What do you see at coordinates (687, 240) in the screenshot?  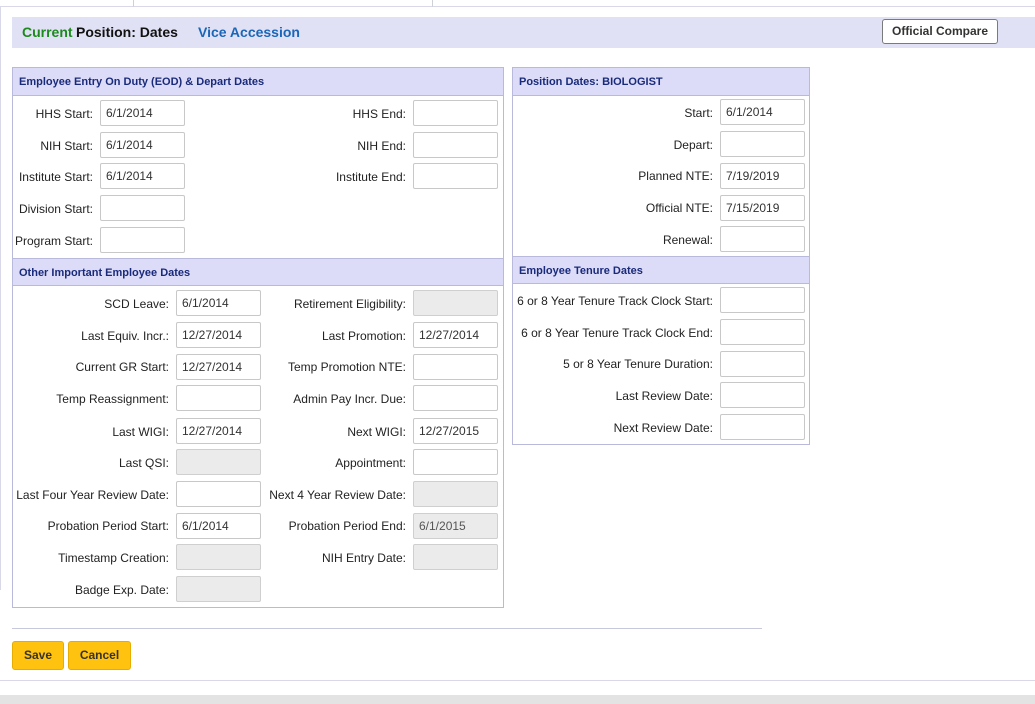 I see `renewal-label: Renewal:` at bounding box center [687, 240].